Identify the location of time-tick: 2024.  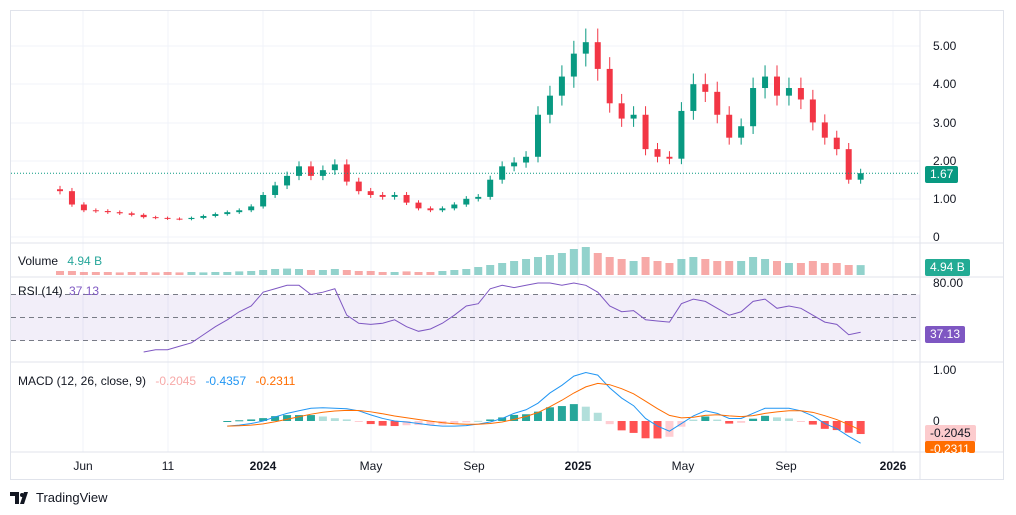
(263, 466).